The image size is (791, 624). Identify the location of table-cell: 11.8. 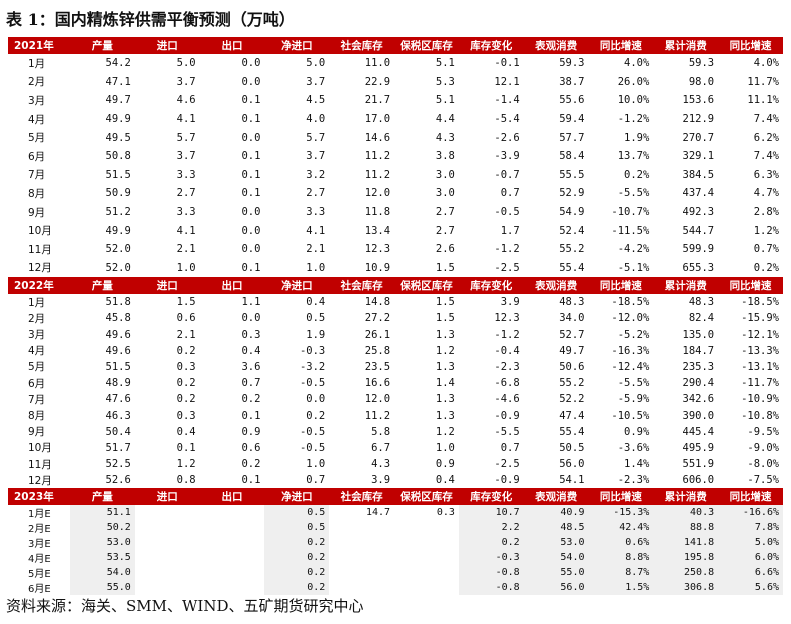
(377, 212).